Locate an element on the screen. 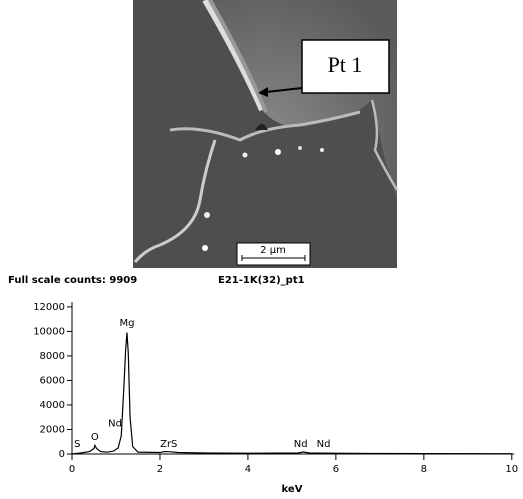 This screenshot has width=523, height=499. point-label: Pt 1 is located at coordinates (345, 64).